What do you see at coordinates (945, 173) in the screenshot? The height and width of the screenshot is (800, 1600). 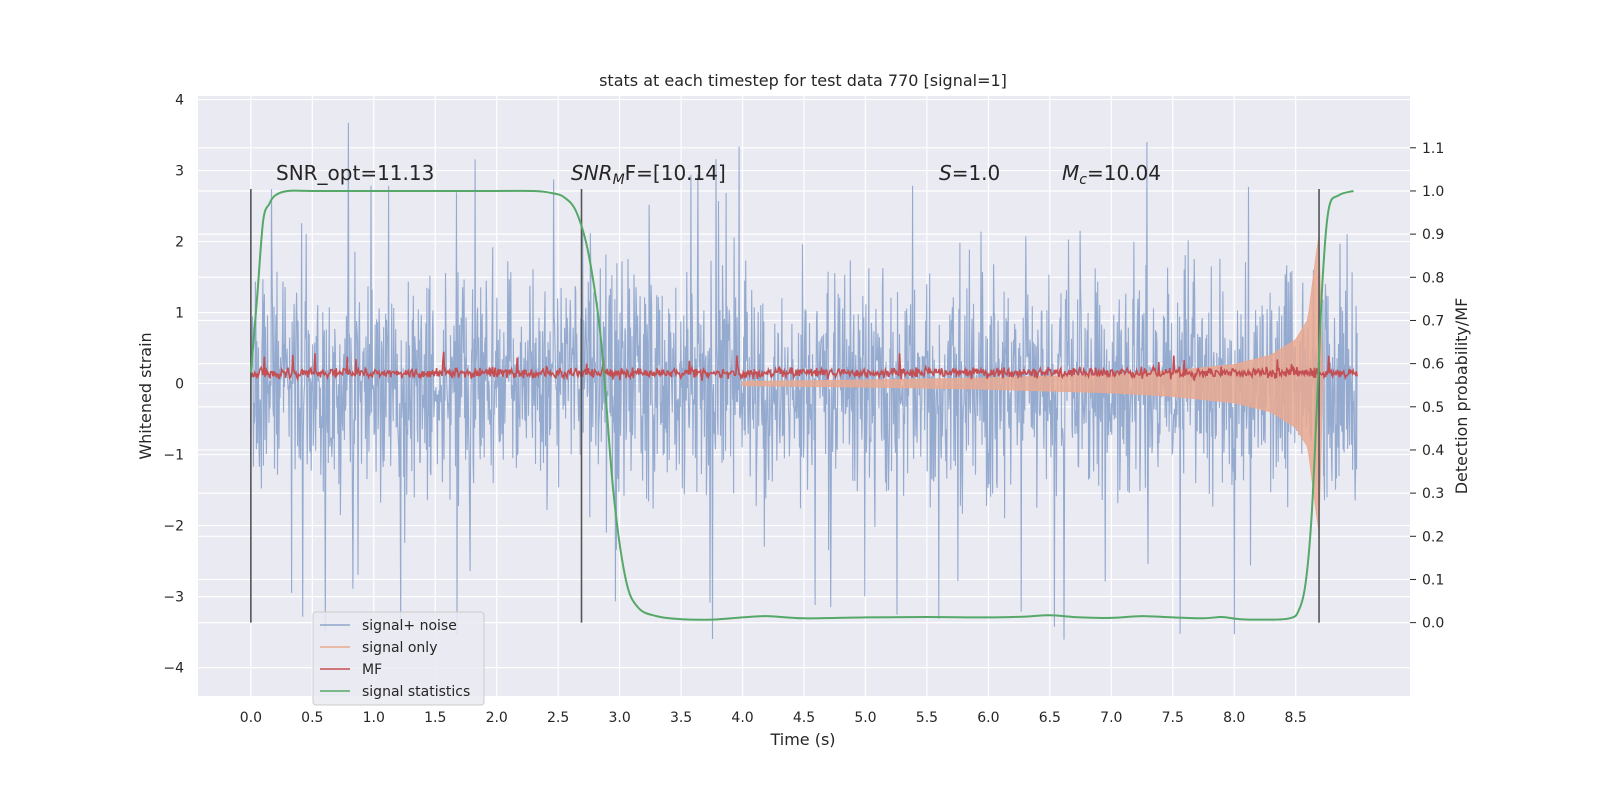 I see `annotation-s-symbol: S` at bounding box center [945, 173].